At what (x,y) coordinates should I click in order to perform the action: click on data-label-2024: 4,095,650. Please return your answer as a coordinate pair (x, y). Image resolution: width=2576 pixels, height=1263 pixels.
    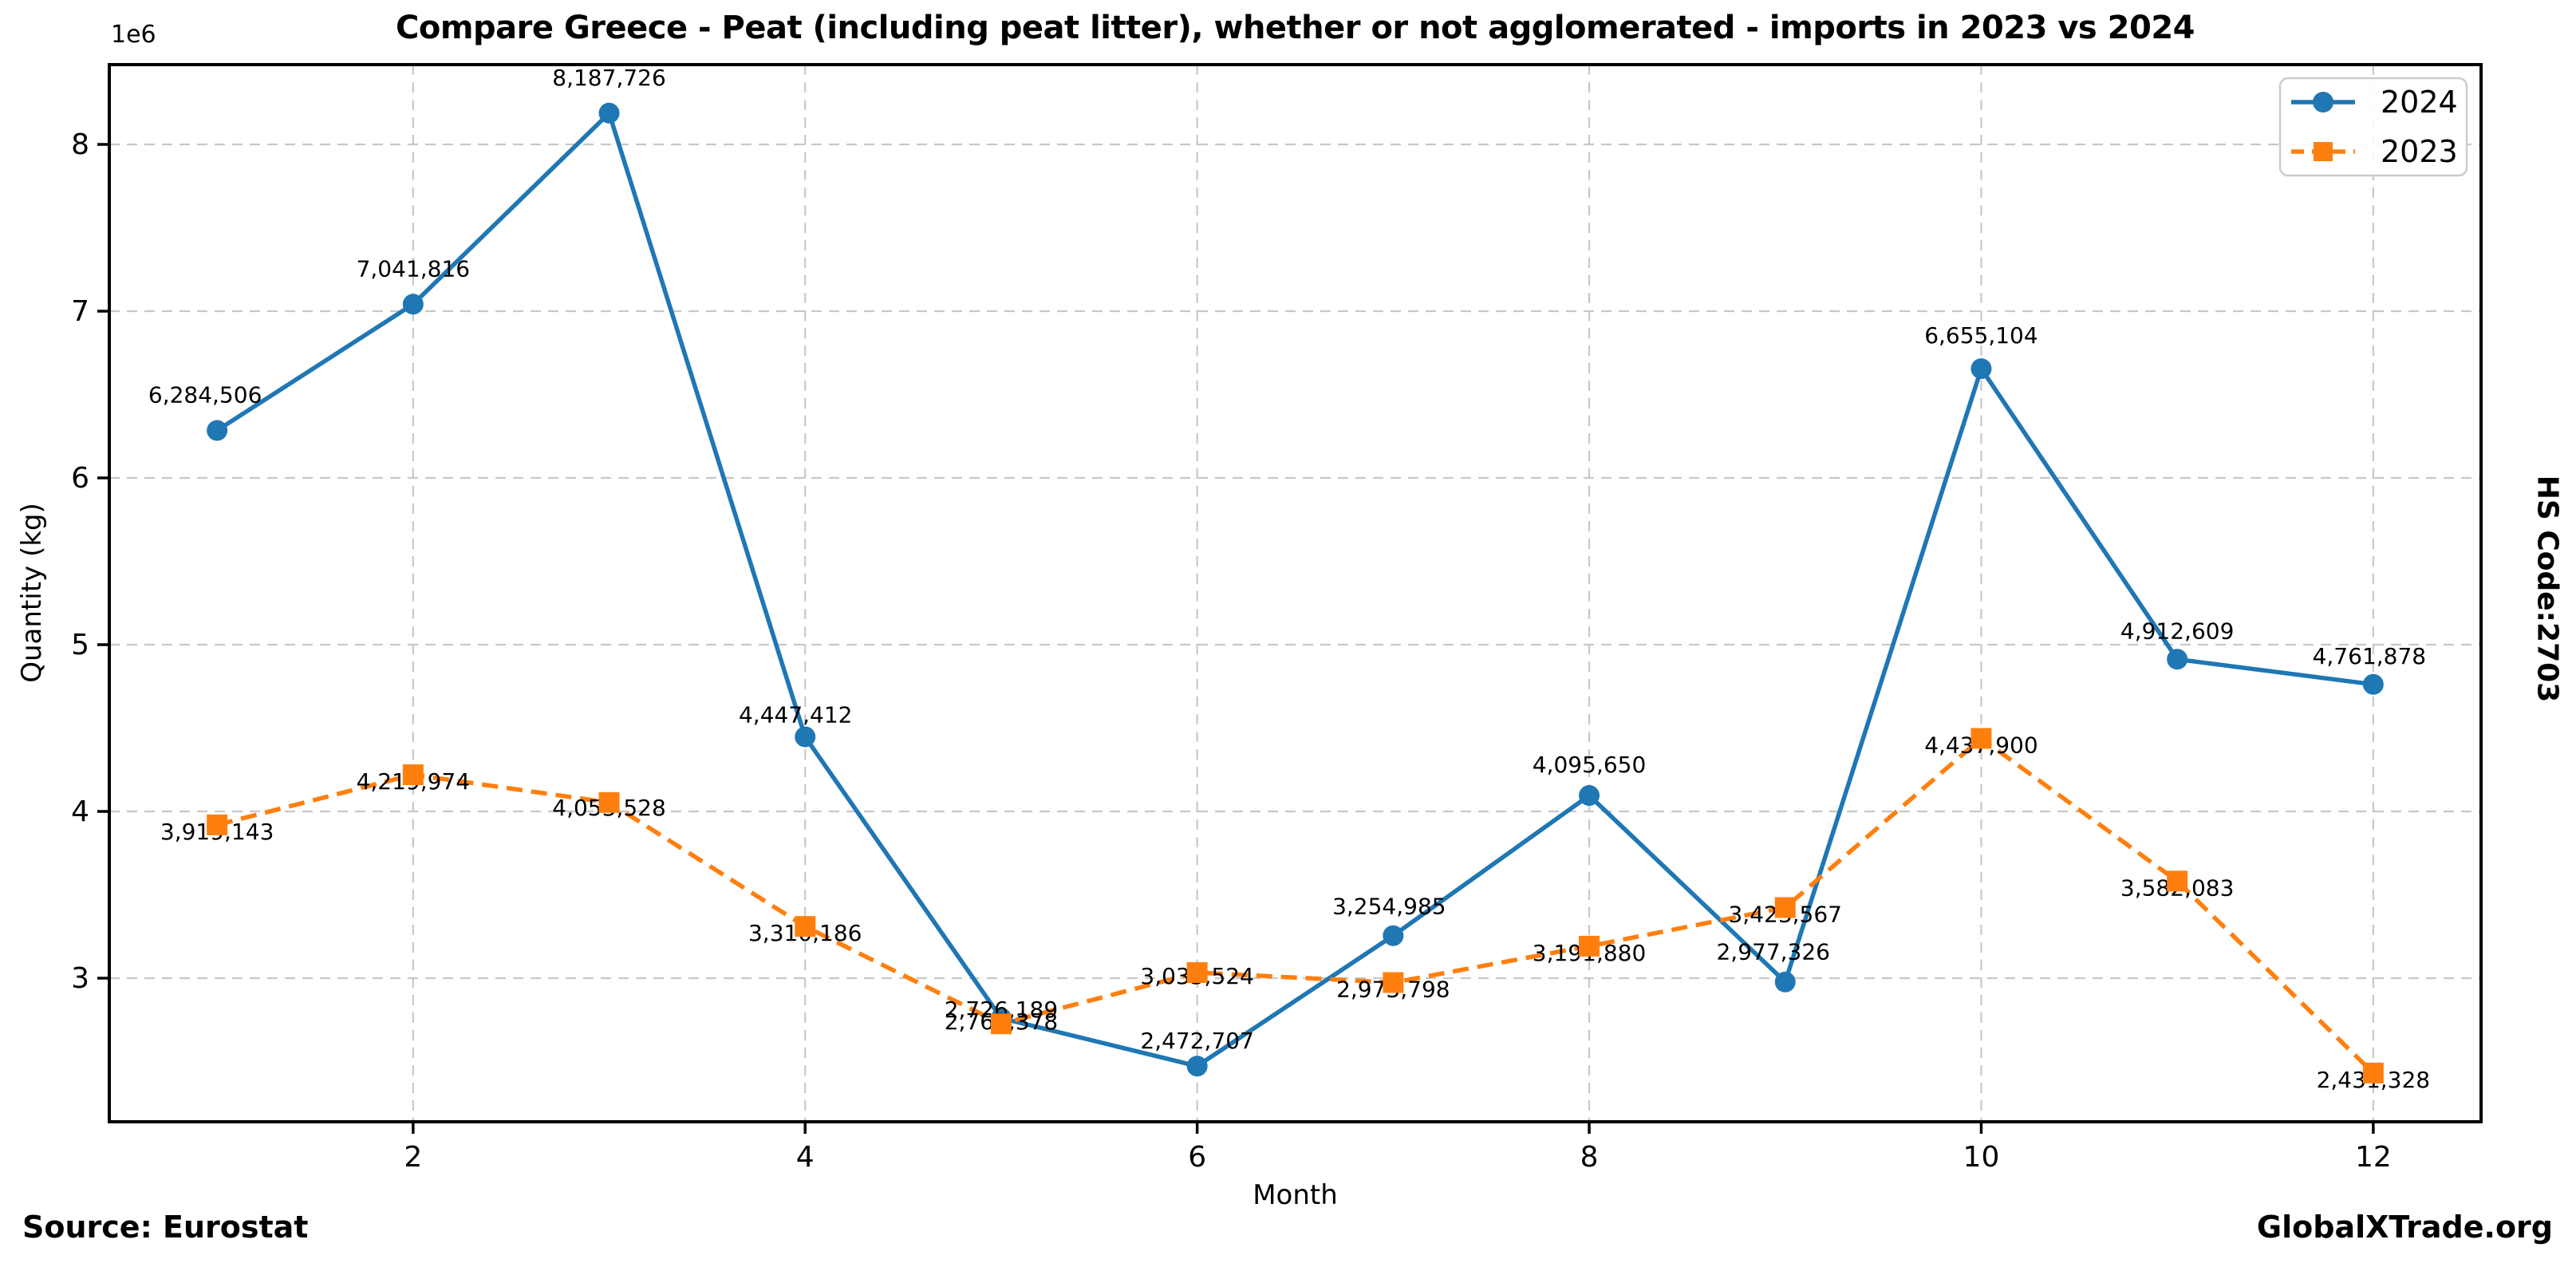
    Looking at the image, I should click on (1590, 765).